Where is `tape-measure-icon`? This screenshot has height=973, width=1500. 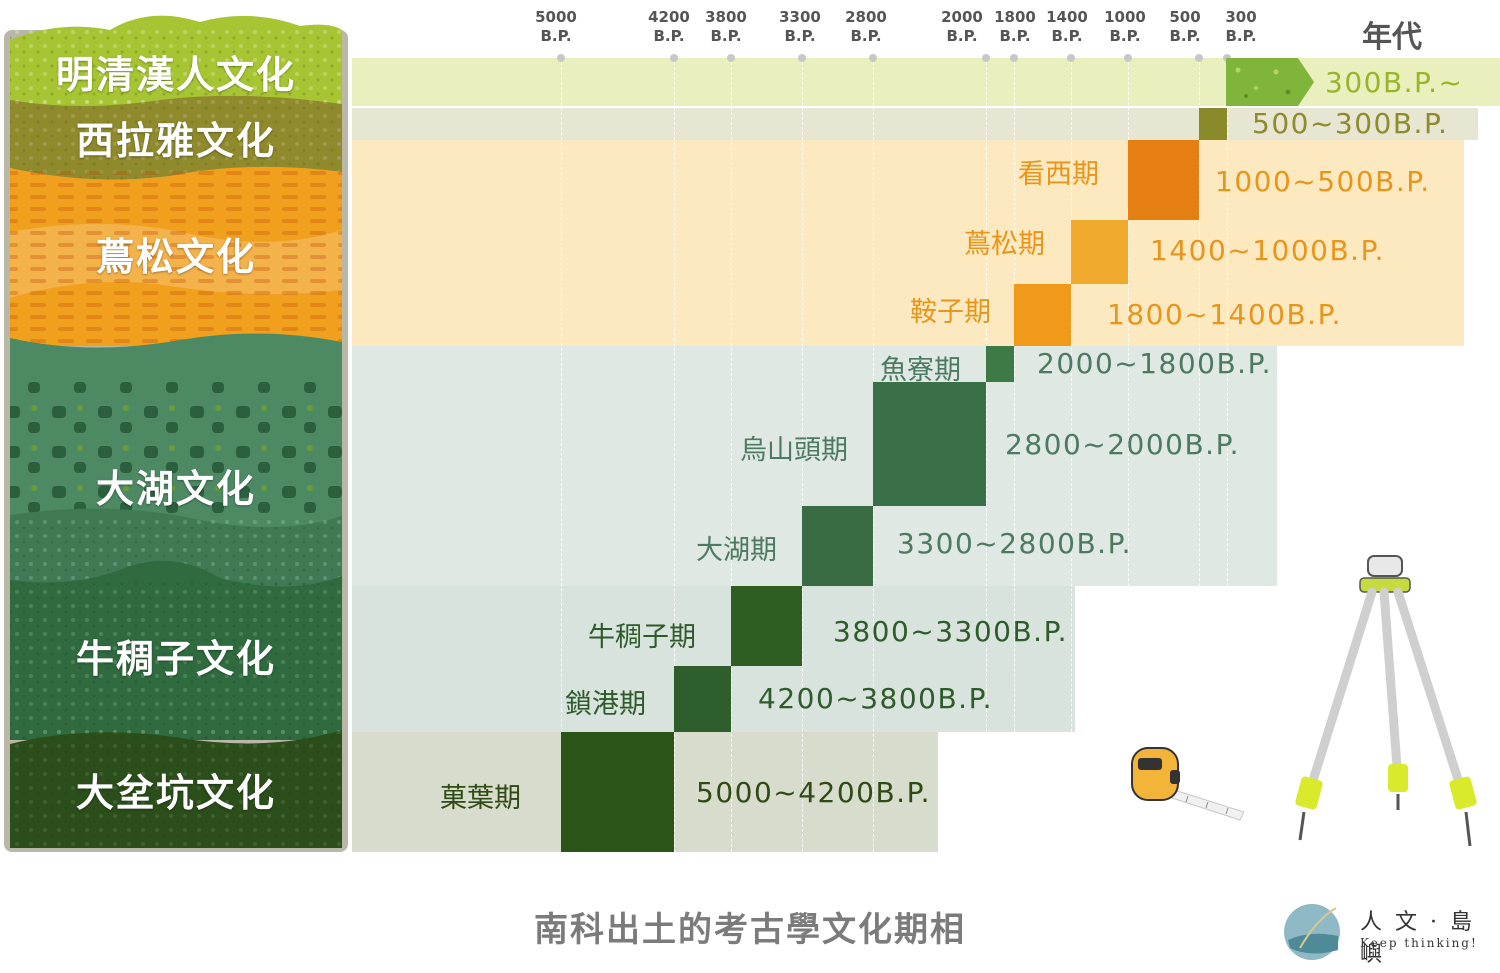
tape-measure-icon is located at coordinates (1188, 784).